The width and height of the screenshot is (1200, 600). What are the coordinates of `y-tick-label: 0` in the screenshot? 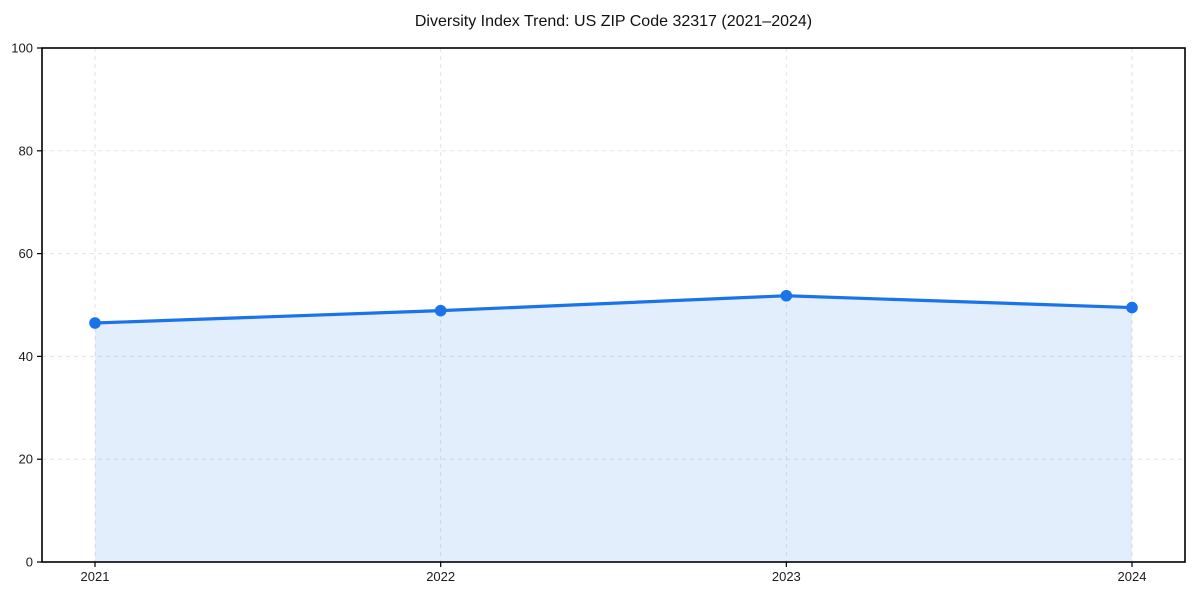 It's located at (29, 562).